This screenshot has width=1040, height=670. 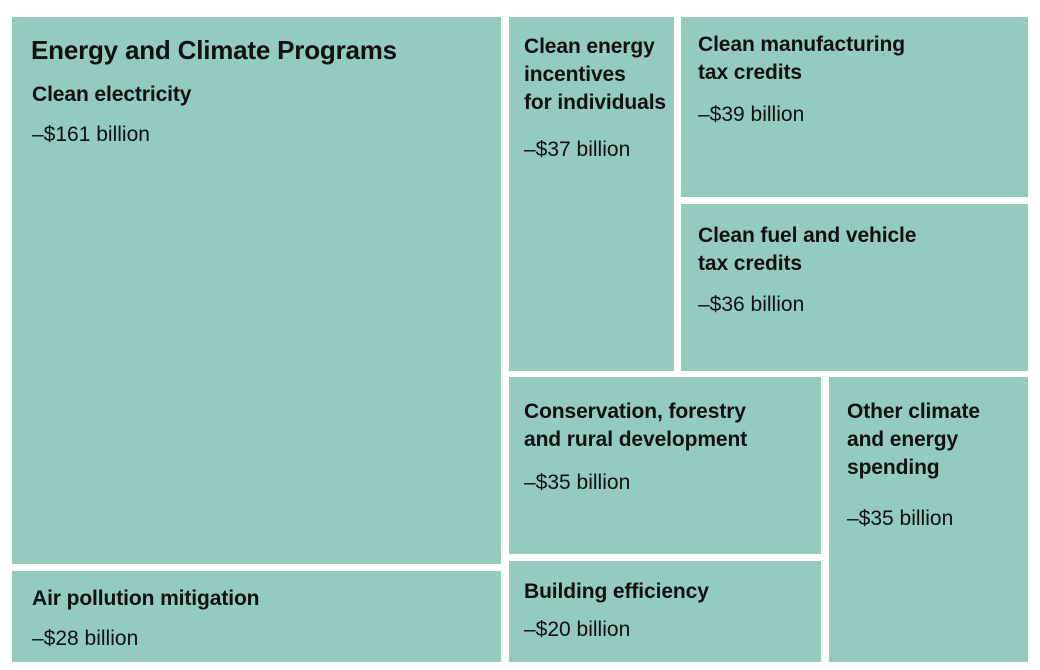 I want to click on cell-label: Other climate and energy spending, so click(x=913, y=440).